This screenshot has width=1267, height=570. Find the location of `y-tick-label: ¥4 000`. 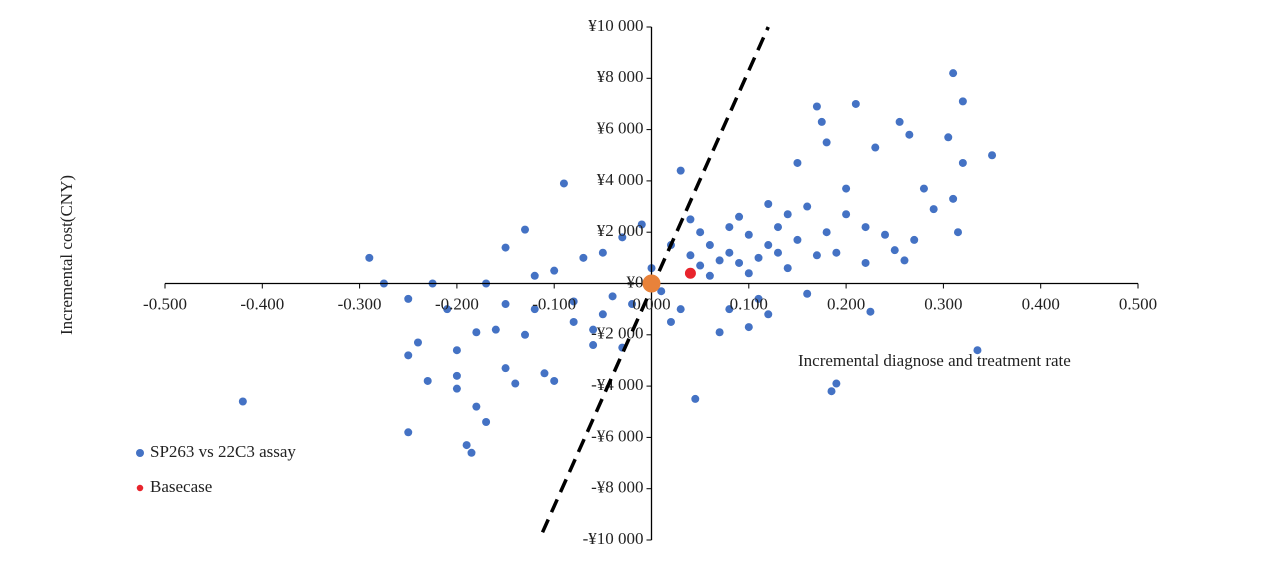

y-tick-label: ¥4 000 is located at coordinates (620, 179).